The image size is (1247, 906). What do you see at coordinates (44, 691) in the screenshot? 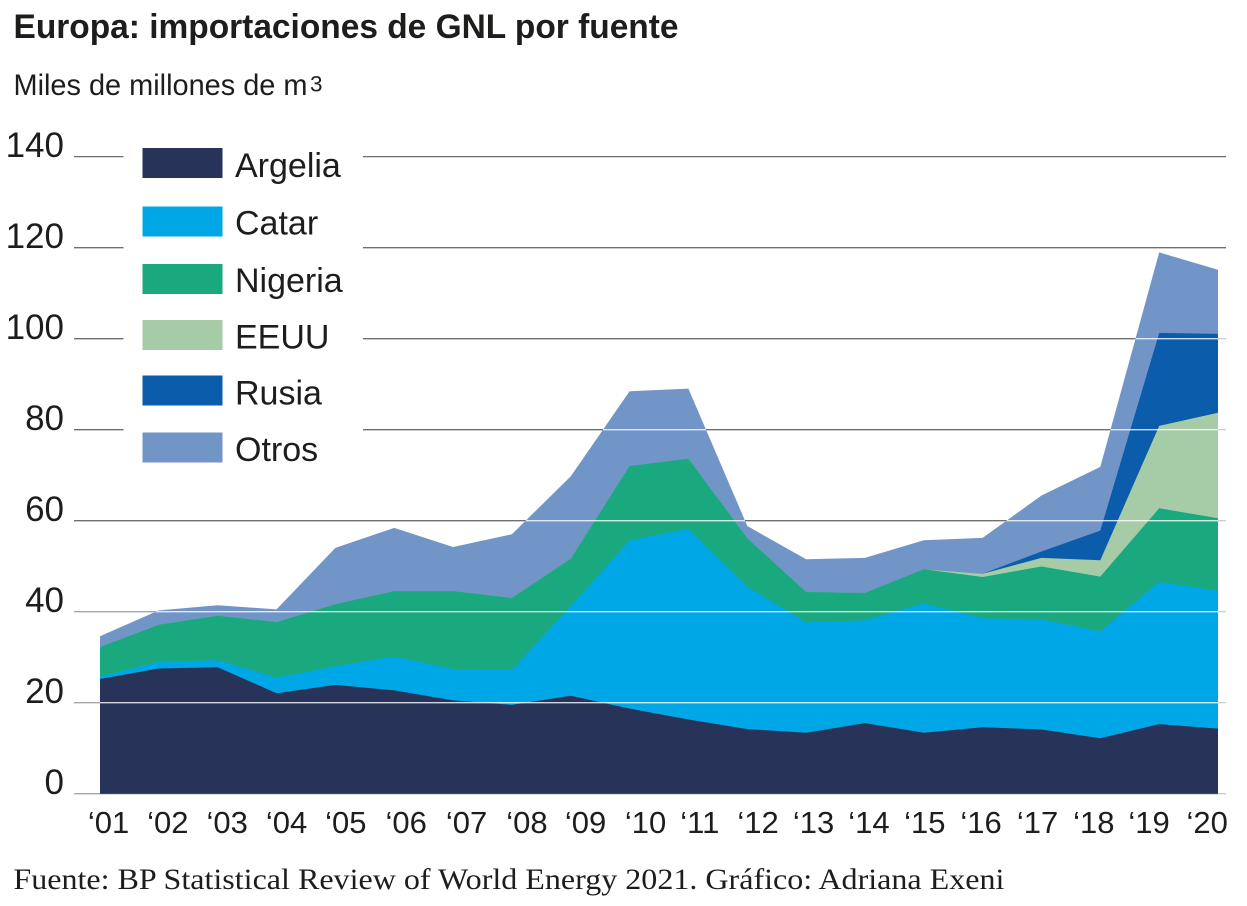
I see `svg-text: 20` at bounding box center [44, 691].